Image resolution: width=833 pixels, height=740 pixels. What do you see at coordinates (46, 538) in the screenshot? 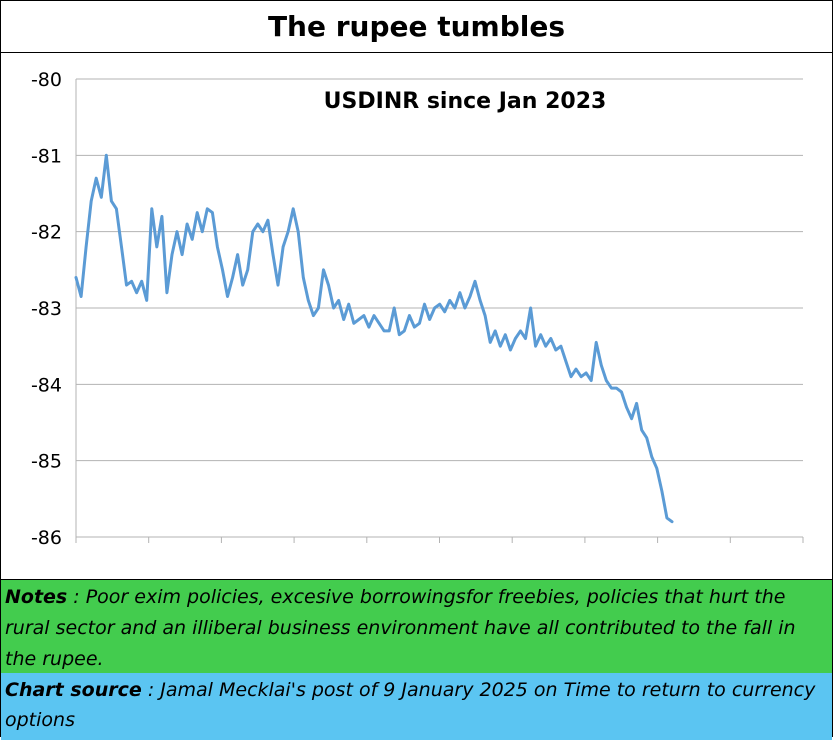
I see `y-tick-label: -86` at bounding box center [46, 538].